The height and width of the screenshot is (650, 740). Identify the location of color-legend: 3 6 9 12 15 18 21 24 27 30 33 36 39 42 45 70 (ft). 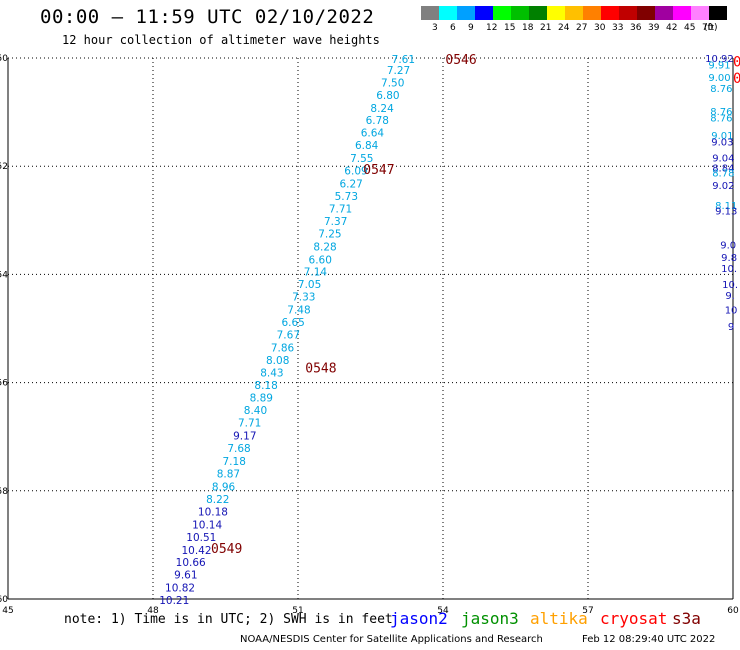
(574, 19).